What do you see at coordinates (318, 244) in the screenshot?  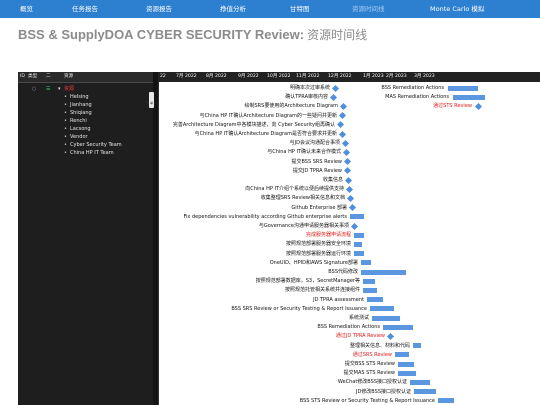 I see `task-label: 按照规范部署服务器安全环境` at bounding box center [318, 244].